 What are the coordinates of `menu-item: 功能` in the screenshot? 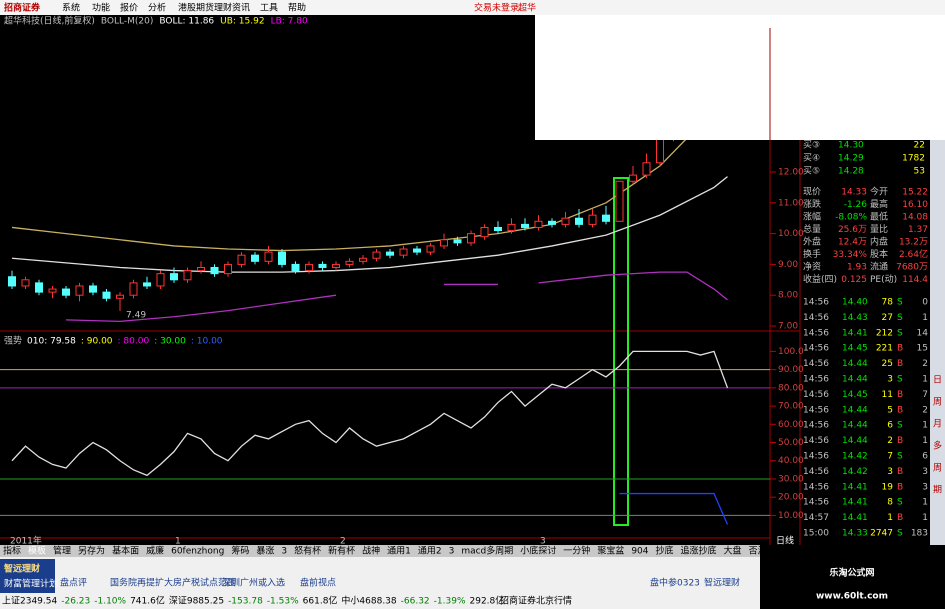 It's located at (101, 8).